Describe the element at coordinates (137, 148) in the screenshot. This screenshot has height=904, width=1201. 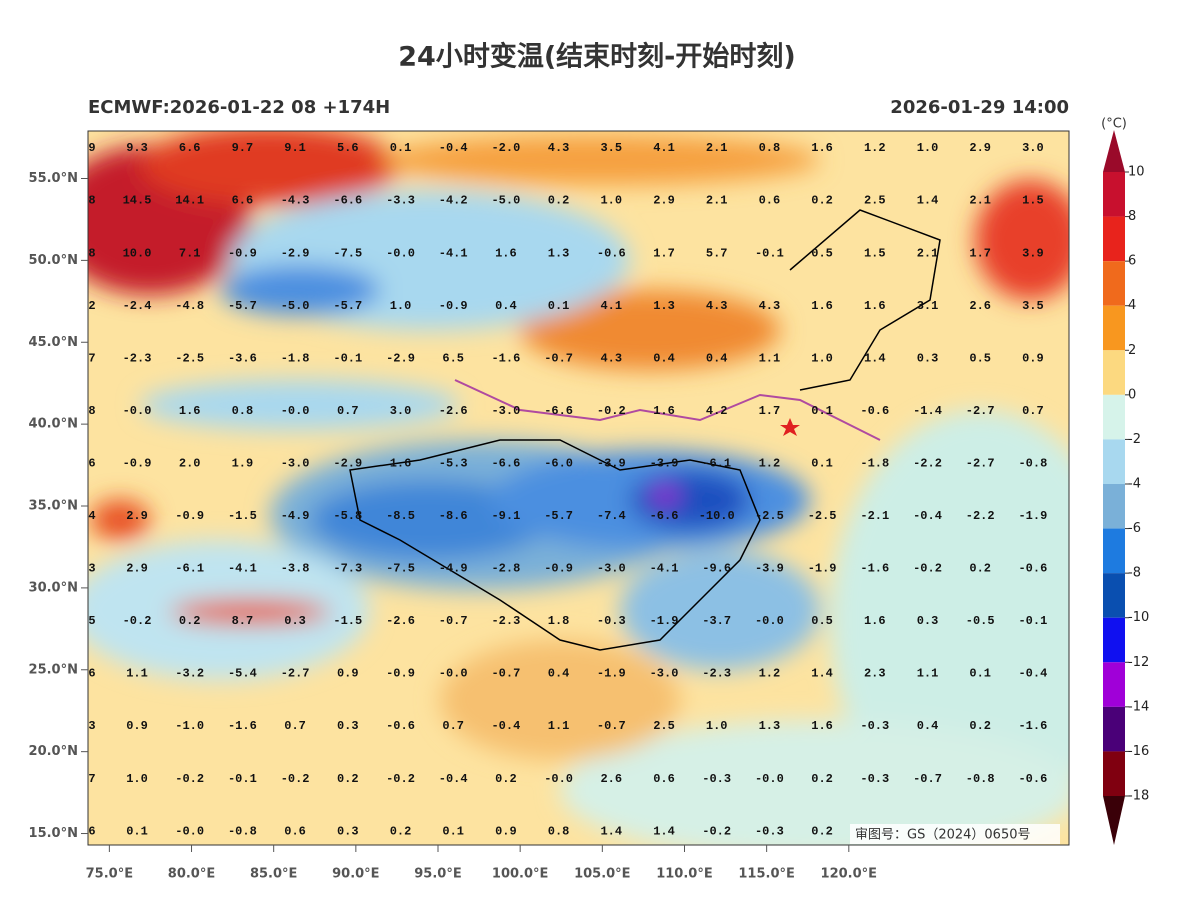
I see `grid-value: 9.3` at that location.